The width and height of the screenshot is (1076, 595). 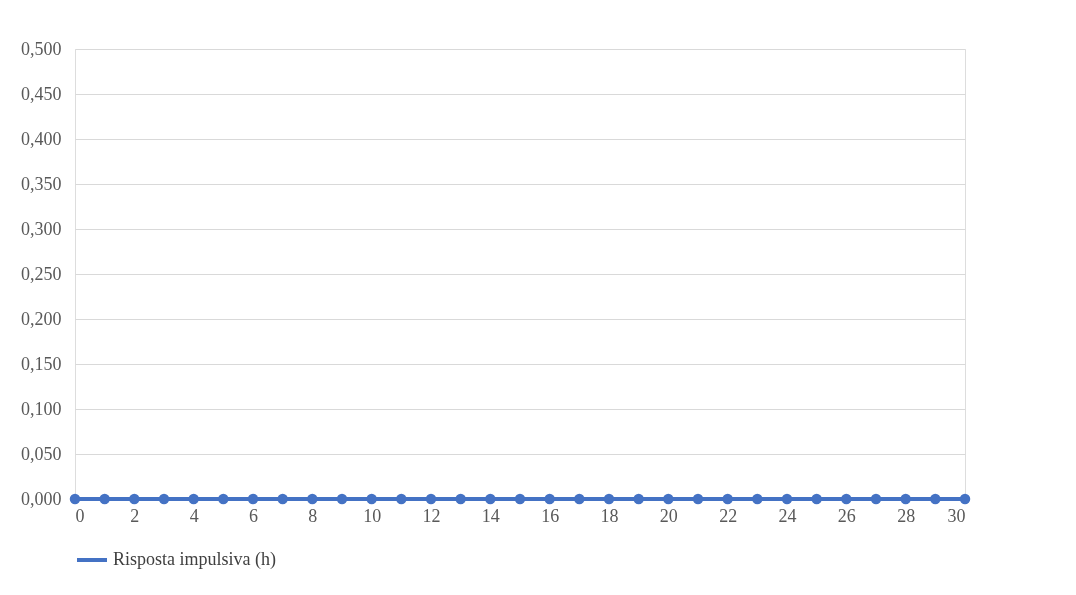 I want to click on y-tick-label: 0,100, so click(x=41, y=408).